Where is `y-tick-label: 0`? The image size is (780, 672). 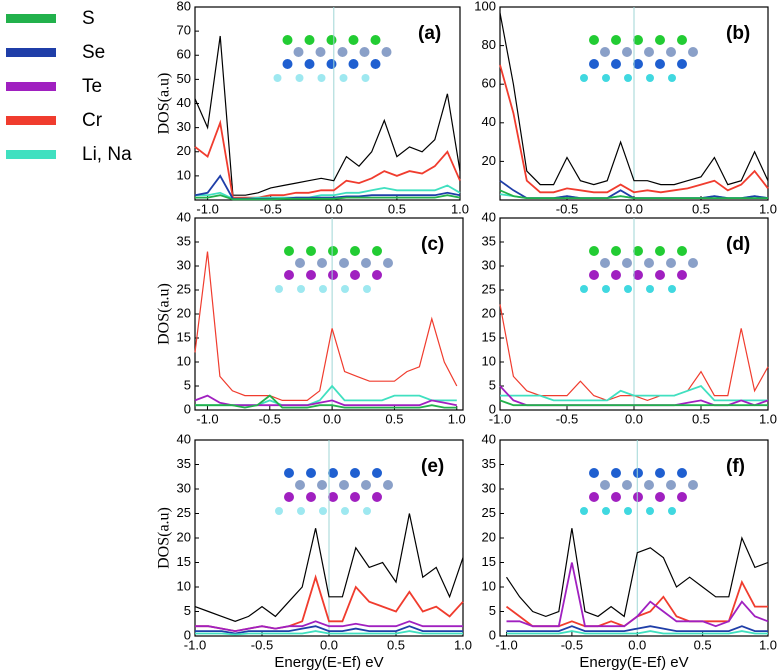 y-tick-label: 0 is located at coordinates (187, 634).